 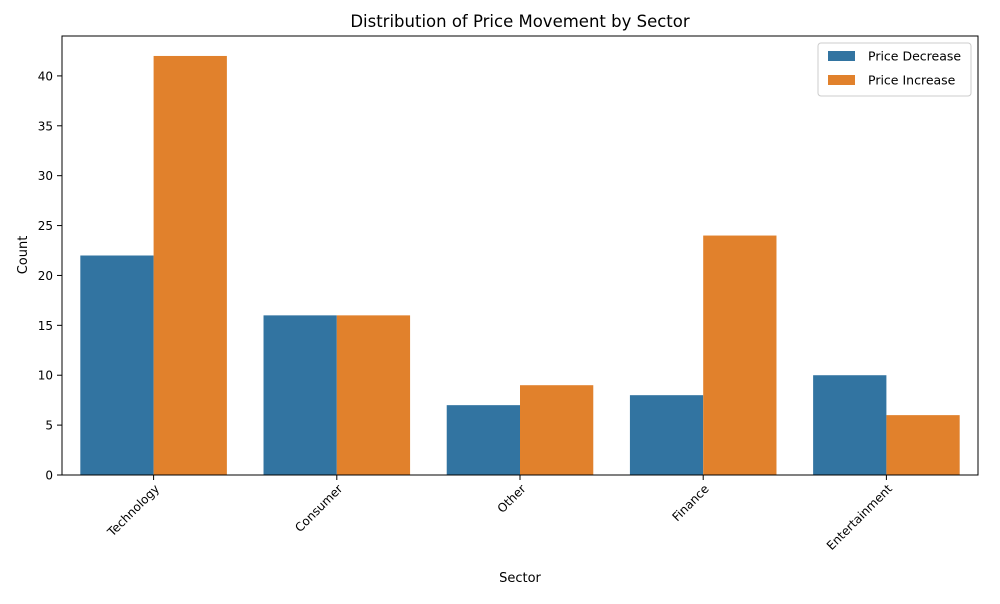 What do you see at coordinates (740, 355) in the screenshot?
I see `bar-price-increase-finance` at bounding box center [740, 355].